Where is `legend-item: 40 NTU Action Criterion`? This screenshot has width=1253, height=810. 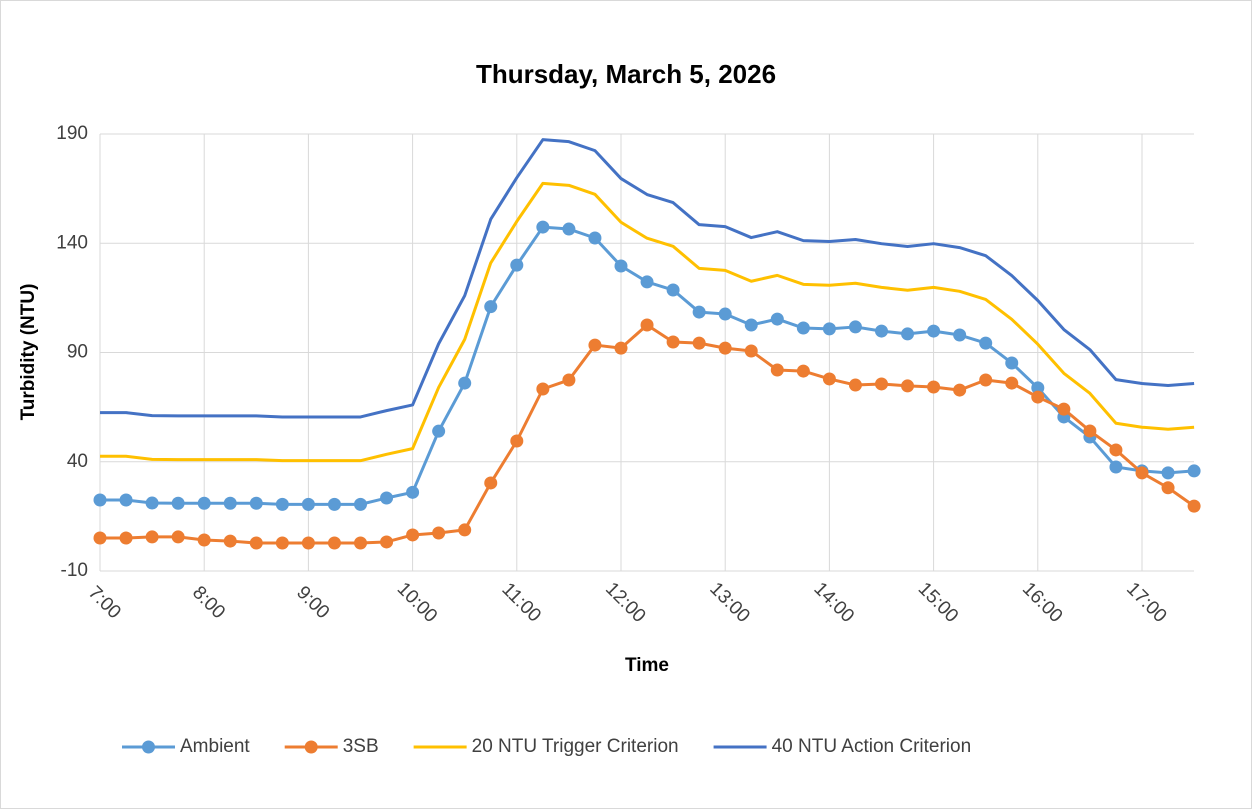
legend-item: 40 NTU Action Criterion is located at coordinates (842, 746).